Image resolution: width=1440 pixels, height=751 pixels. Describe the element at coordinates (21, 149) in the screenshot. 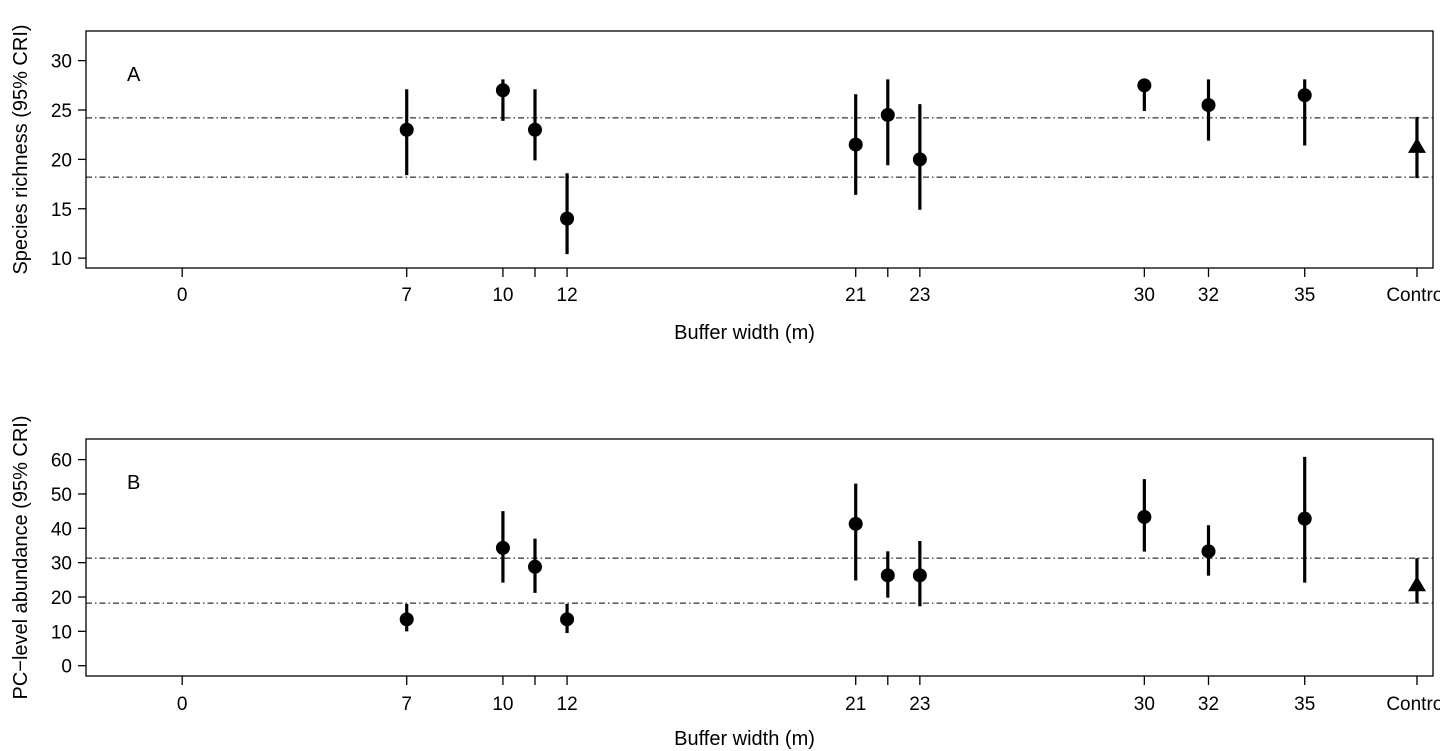

I see `y-axis-title: Species richness (95% CRI)` at that location.